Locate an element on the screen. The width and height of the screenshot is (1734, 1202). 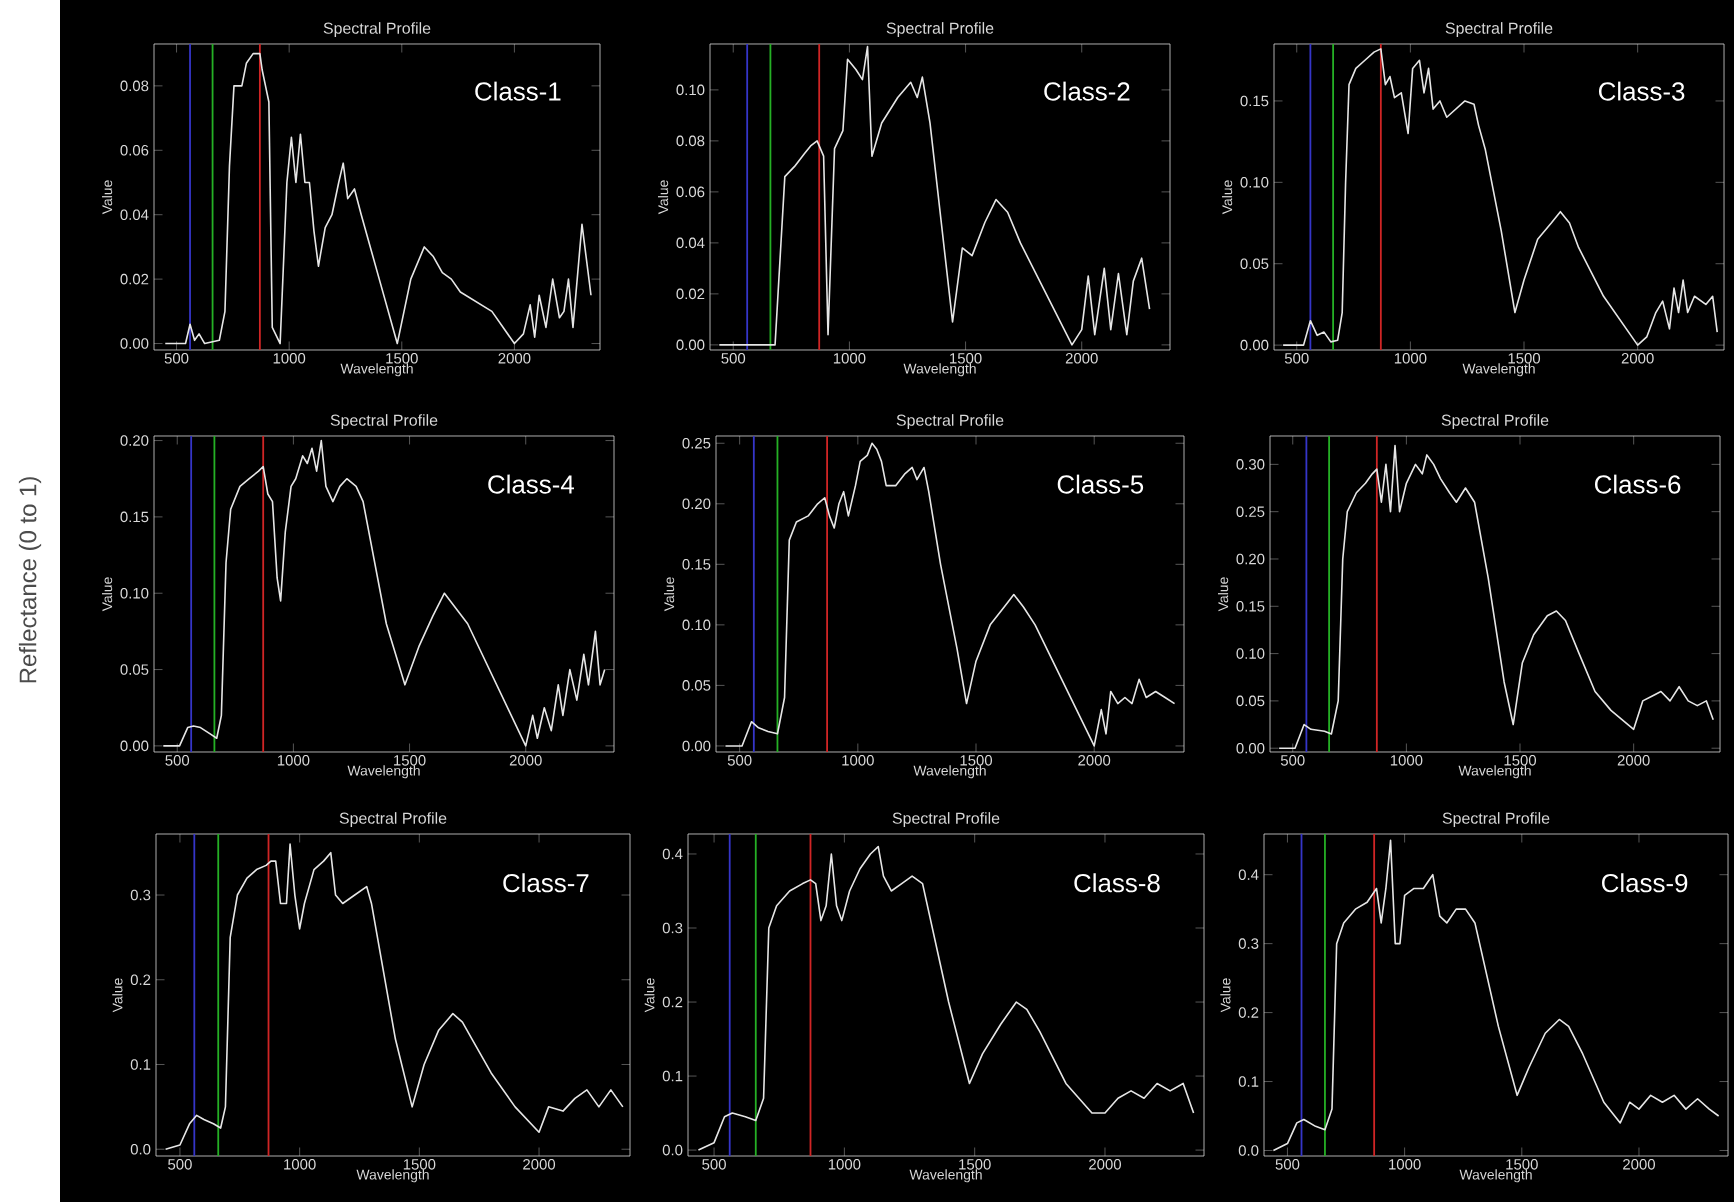
annotation: Class-2 is located at coordinates (1087, 91).